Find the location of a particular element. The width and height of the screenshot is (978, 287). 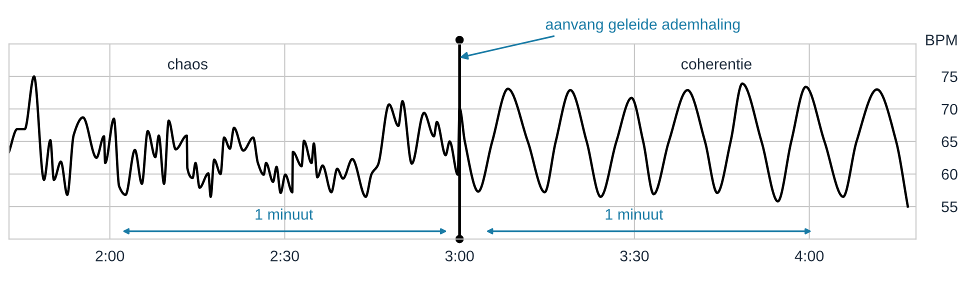

y-tick-label: 55 is located at coordinates (950, 207).